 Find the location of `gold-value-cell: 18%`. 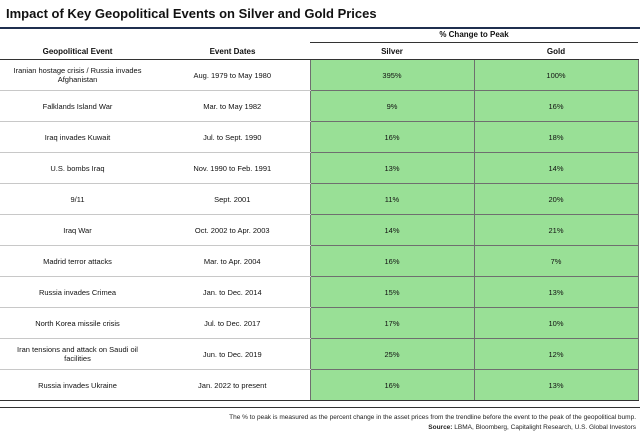

gold-value-cell: 18% is located at coordinates (556, 137).